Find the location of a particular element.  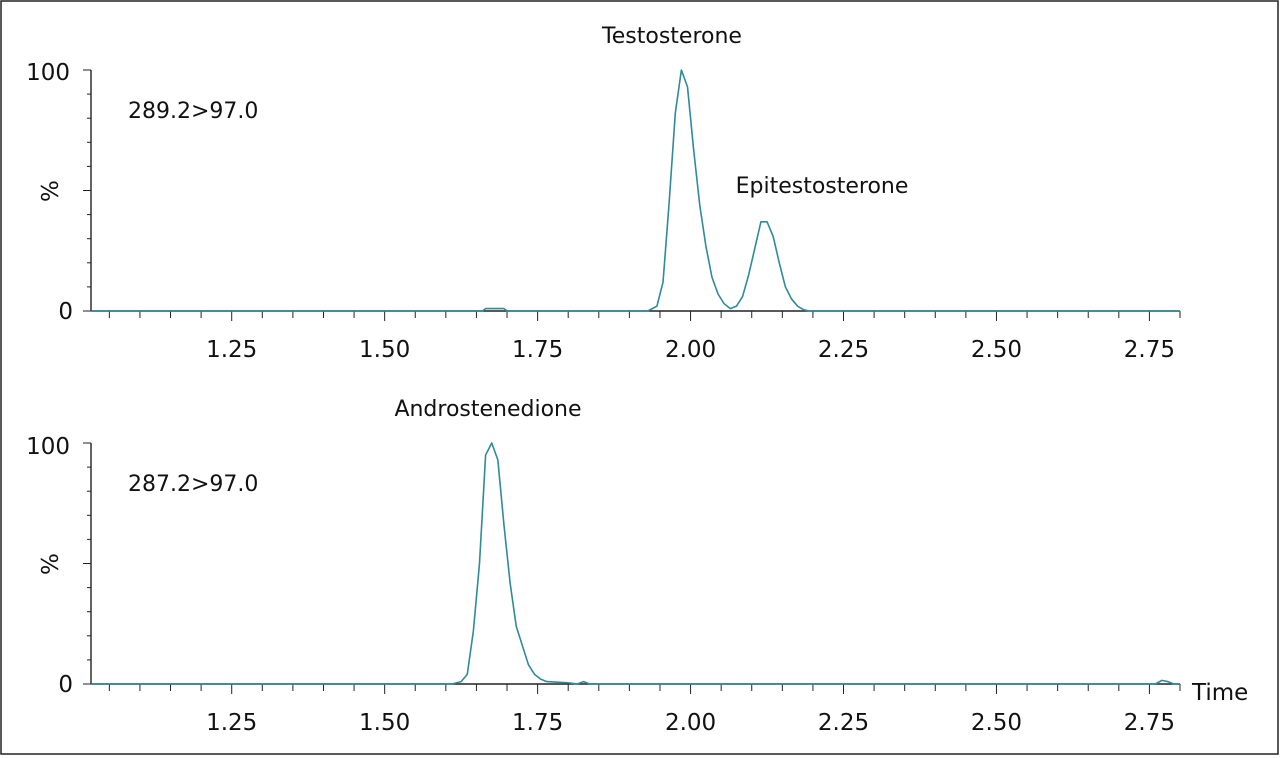

bottom-x-tick-labels: 1.25 1.50 1.75 2.00 2.25 2.50 2.75 is located at coordinates (690, 723).